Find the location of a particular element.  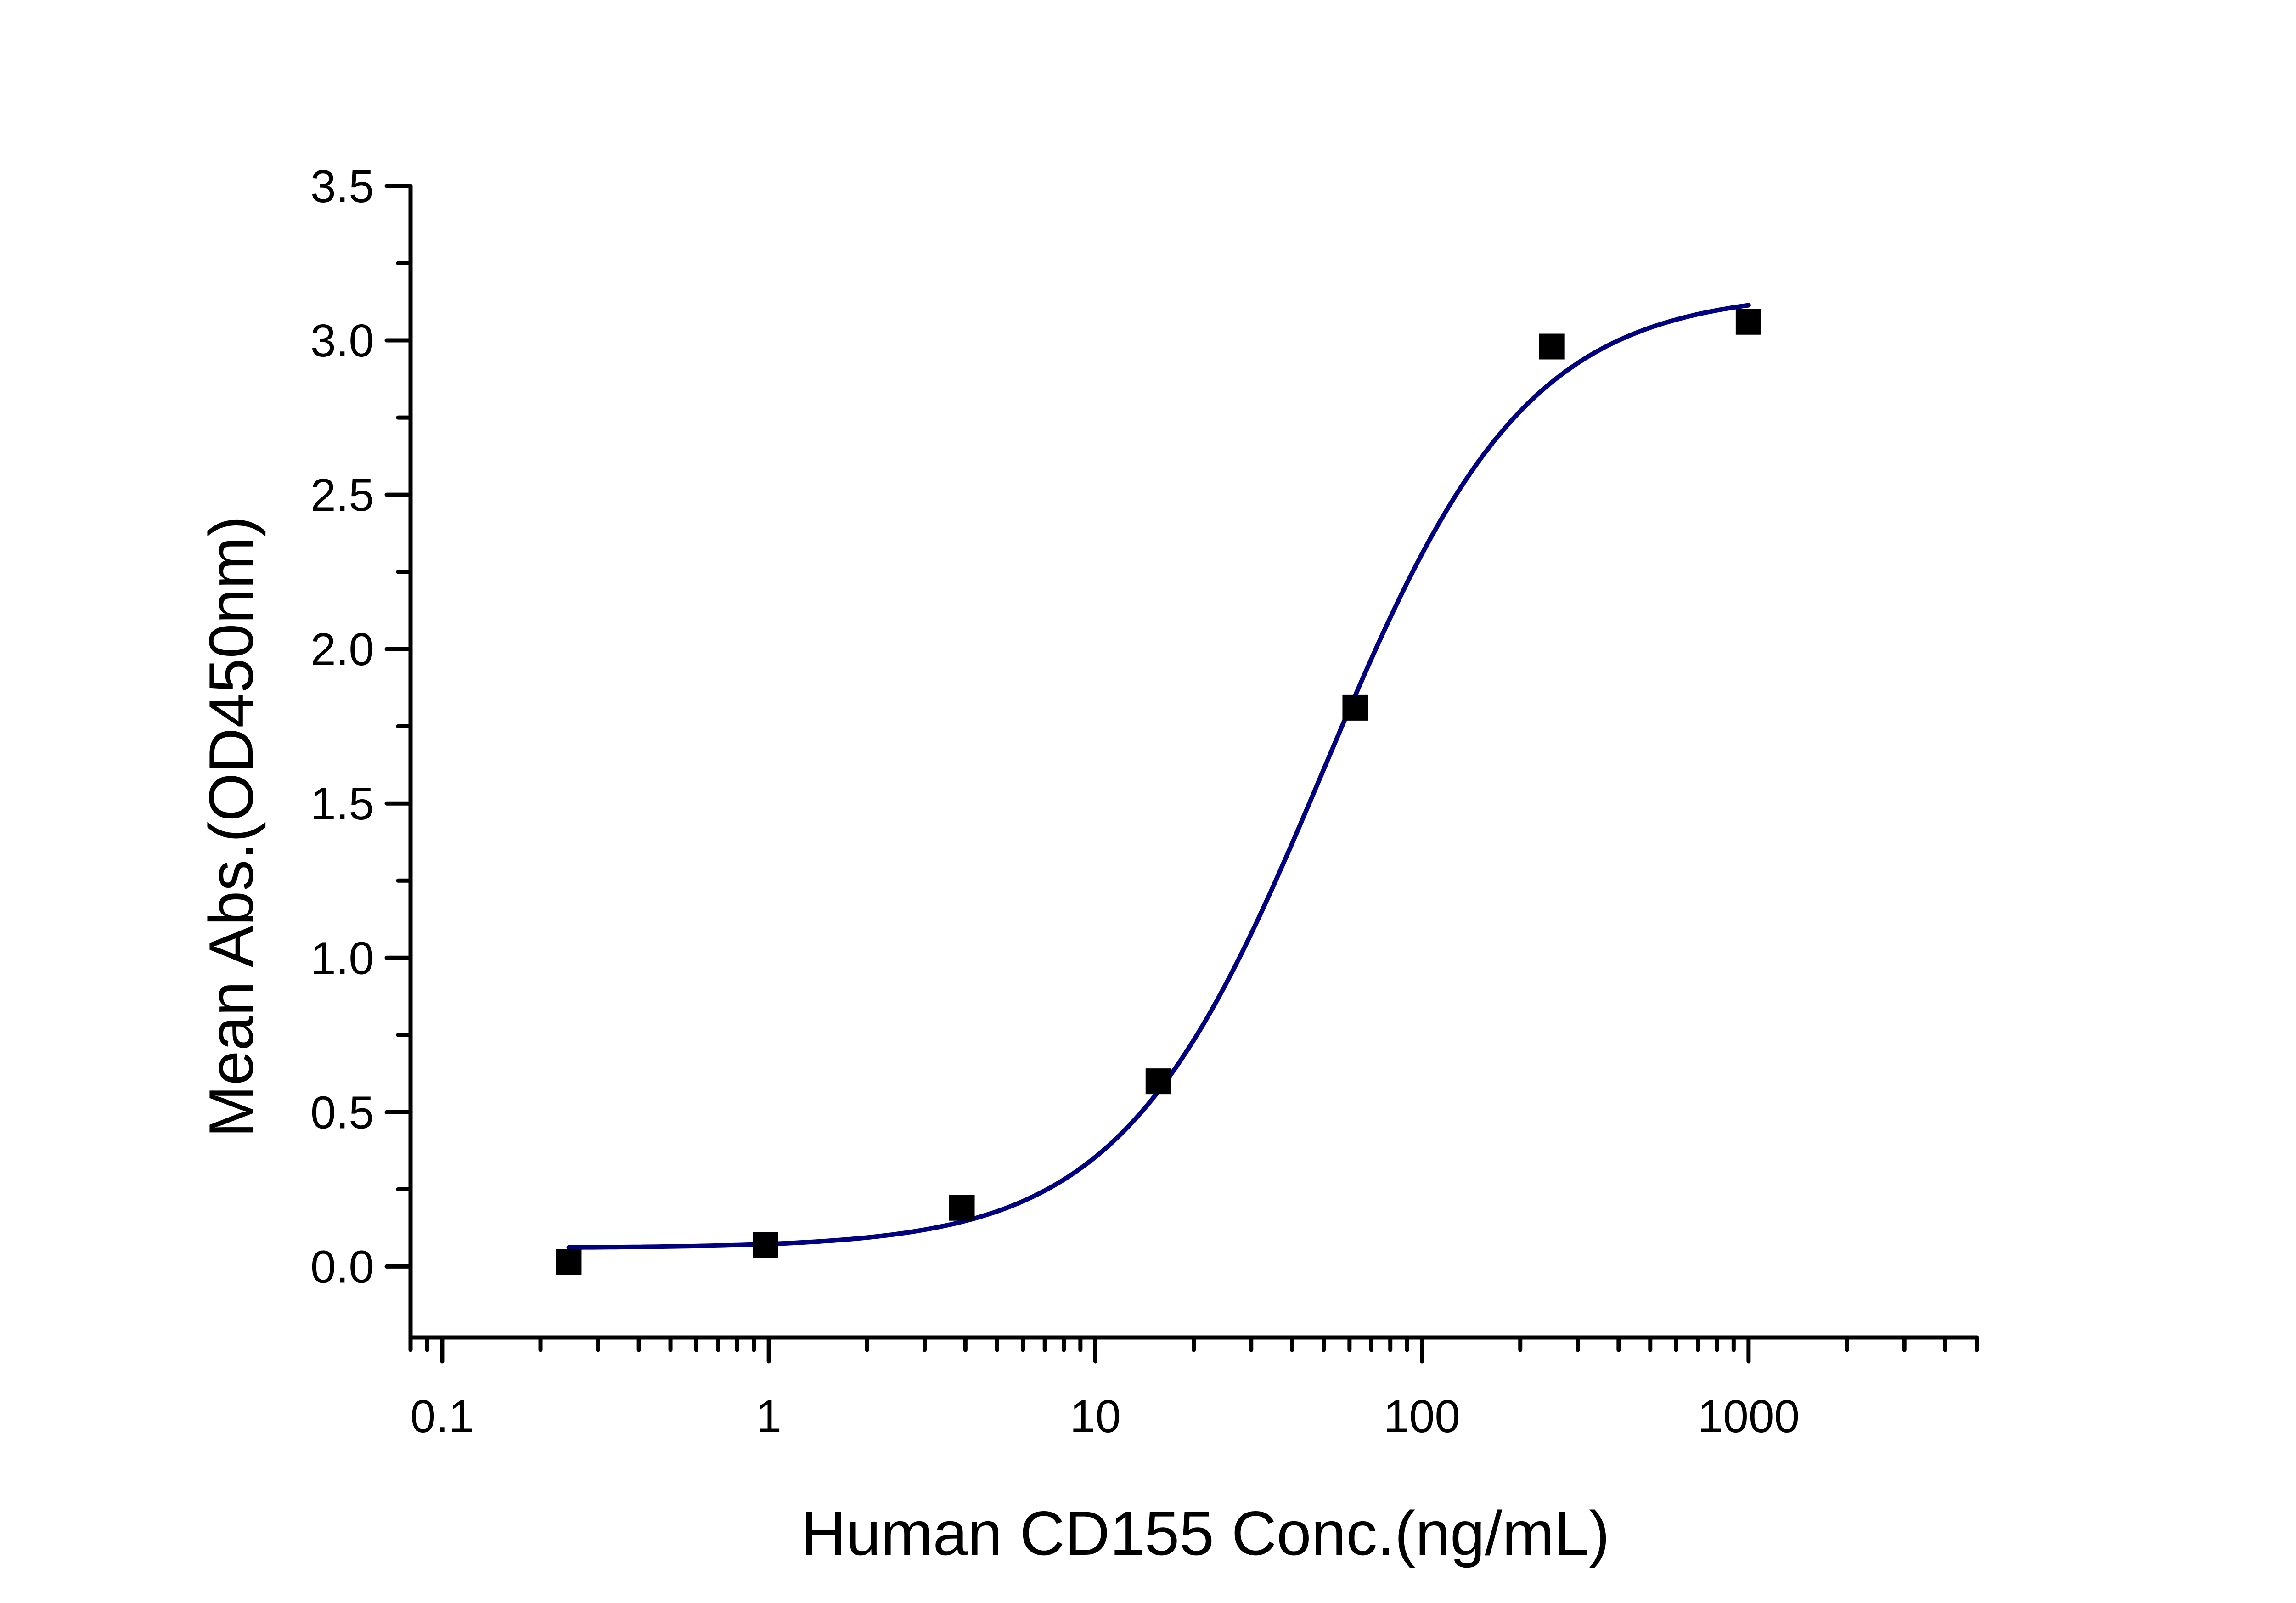

x-tick-label: 1 is located at coordinates (769, 1416).